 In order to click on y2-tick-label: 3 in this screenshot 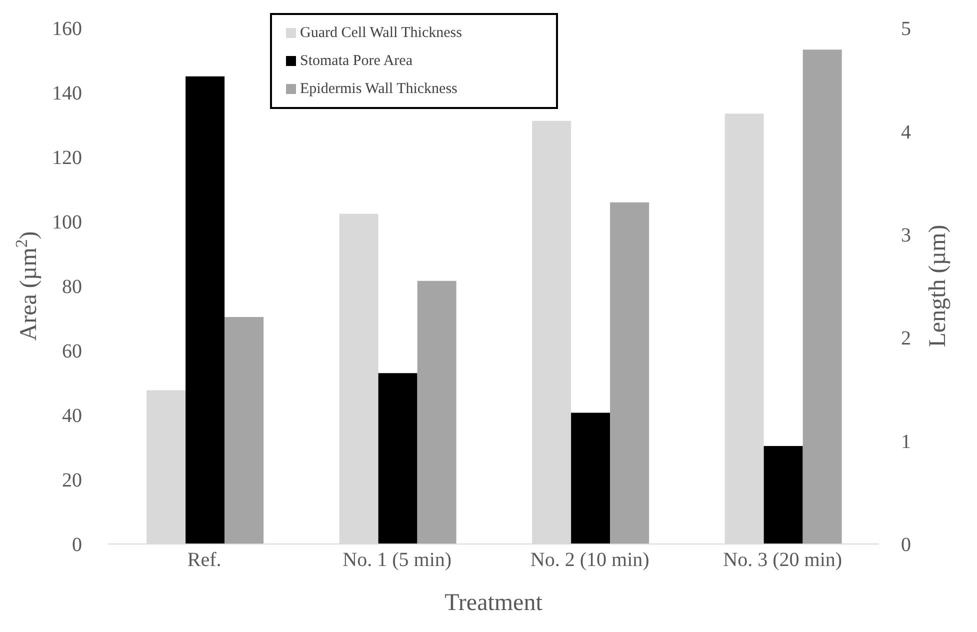, I will do `click(906, 235)`.